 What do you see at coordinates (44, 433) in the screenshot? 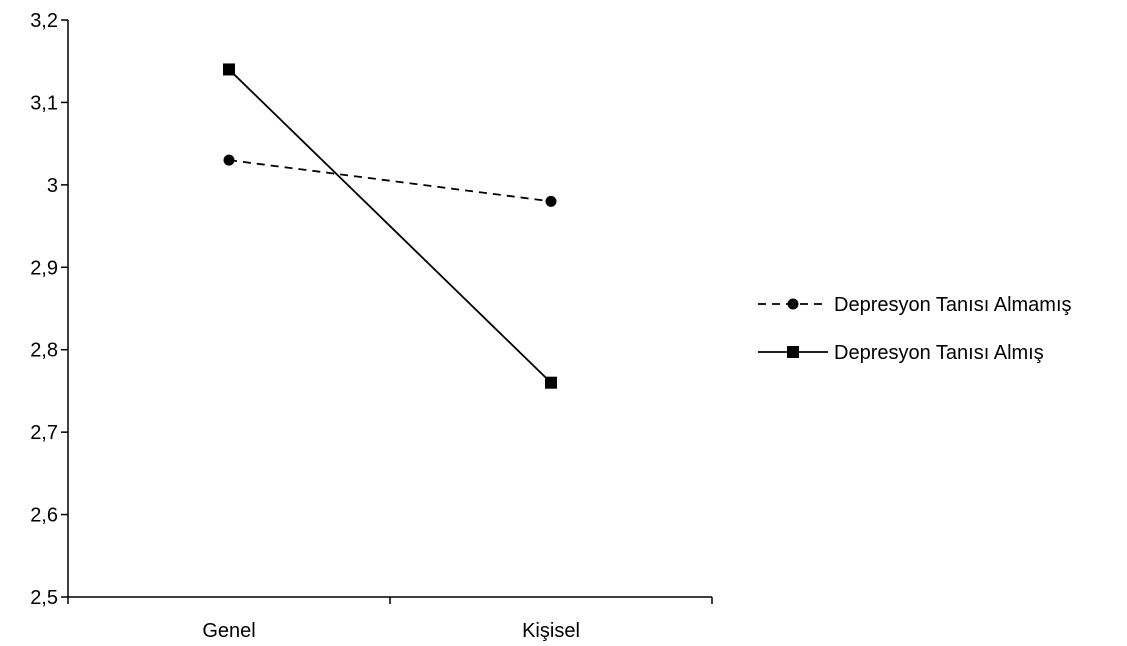
I see `y-tick-label: 2,7` at bounding box center [44, 433].